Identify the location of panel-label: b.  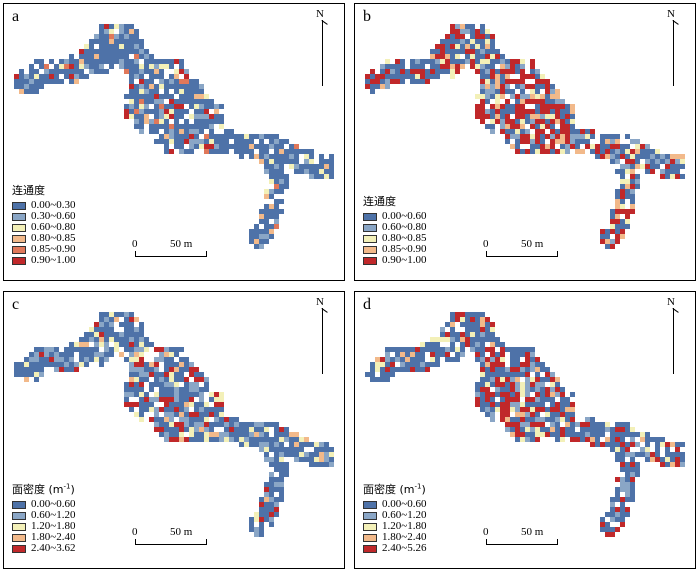
(367, 16).